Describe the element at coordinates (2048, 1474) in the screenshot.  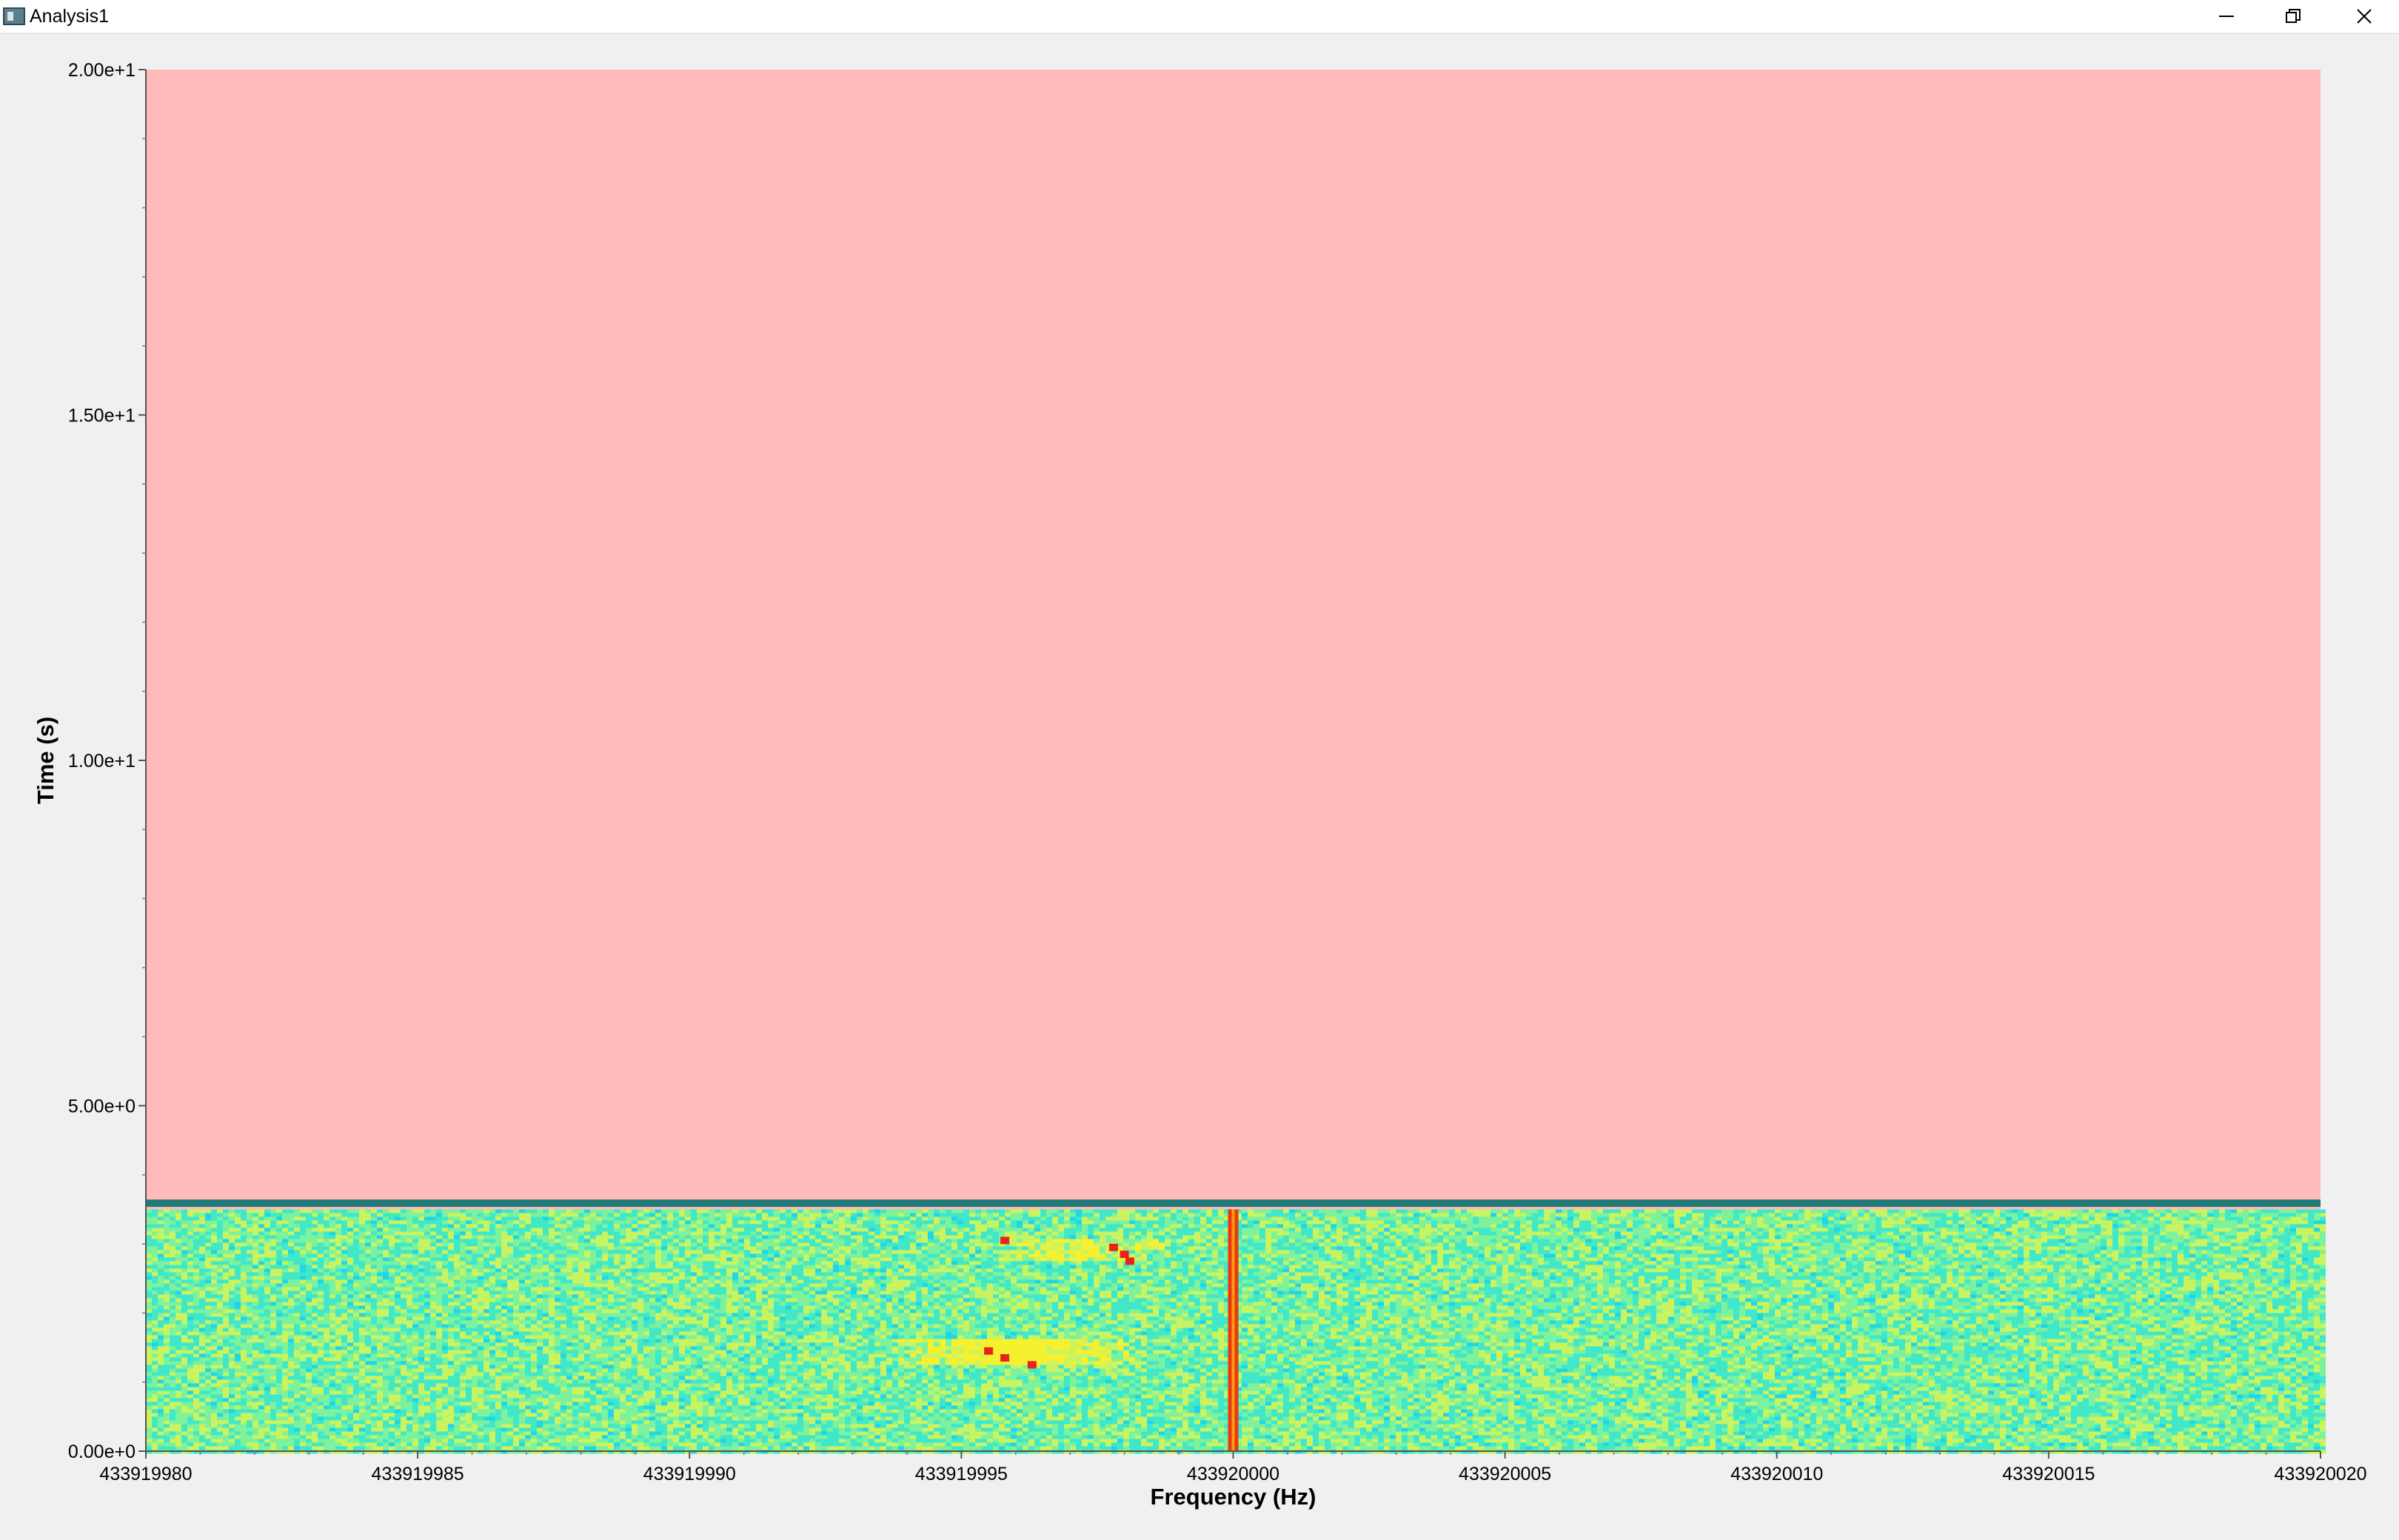
I see `x-tick-label: 433920015` at that location.